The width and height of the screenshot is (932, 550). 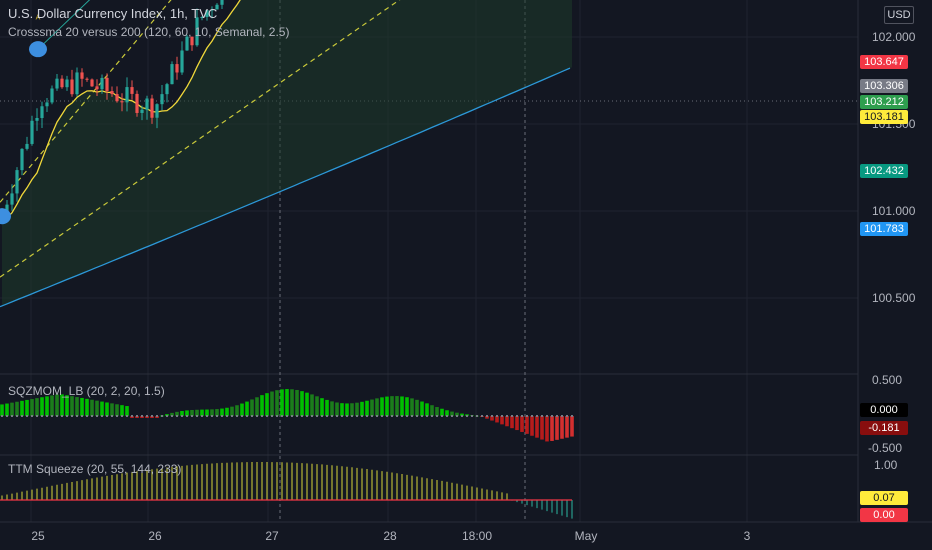 What do you see at coordinates (884, 117) in the screenshot?
I see `price-tag: 103.181` at bounding box center [884, 117].